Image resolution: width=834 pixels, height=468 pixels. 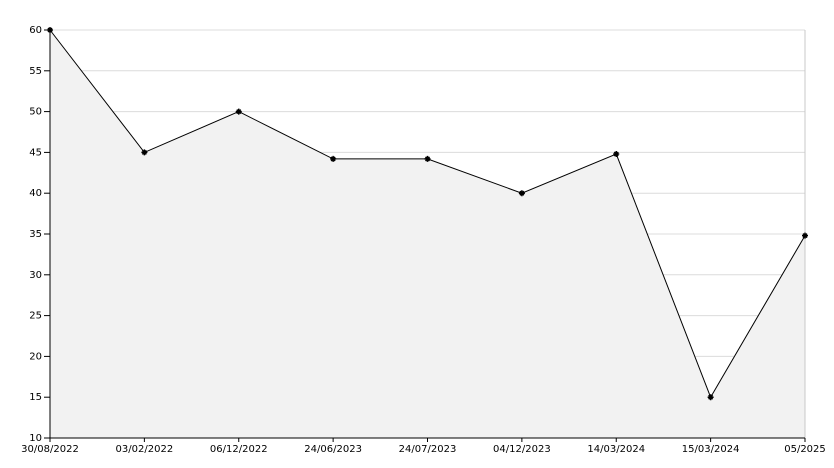 I want to click on y-tick-label: 40, so click(x=35, y=193).